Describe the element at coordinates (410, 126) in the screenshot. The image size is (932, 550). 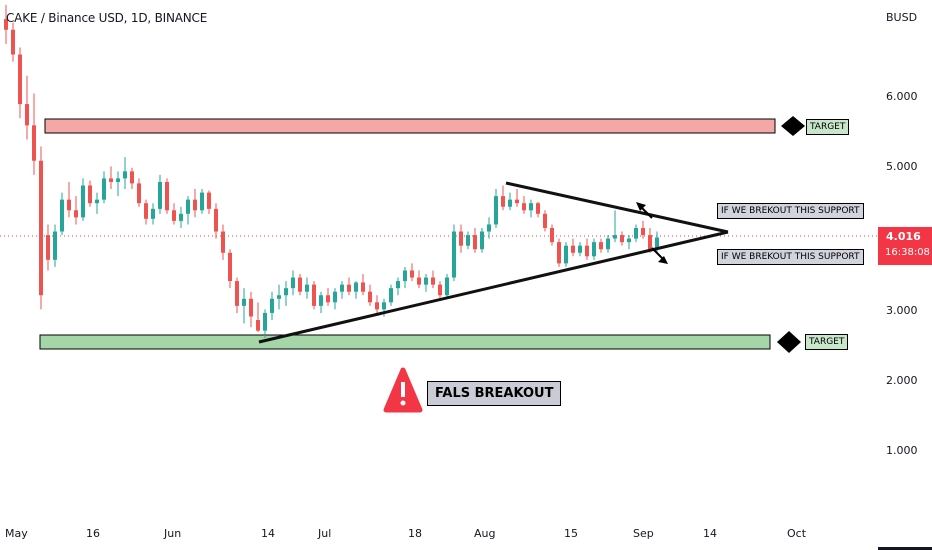
I see `resistance-target-zone` at that location.